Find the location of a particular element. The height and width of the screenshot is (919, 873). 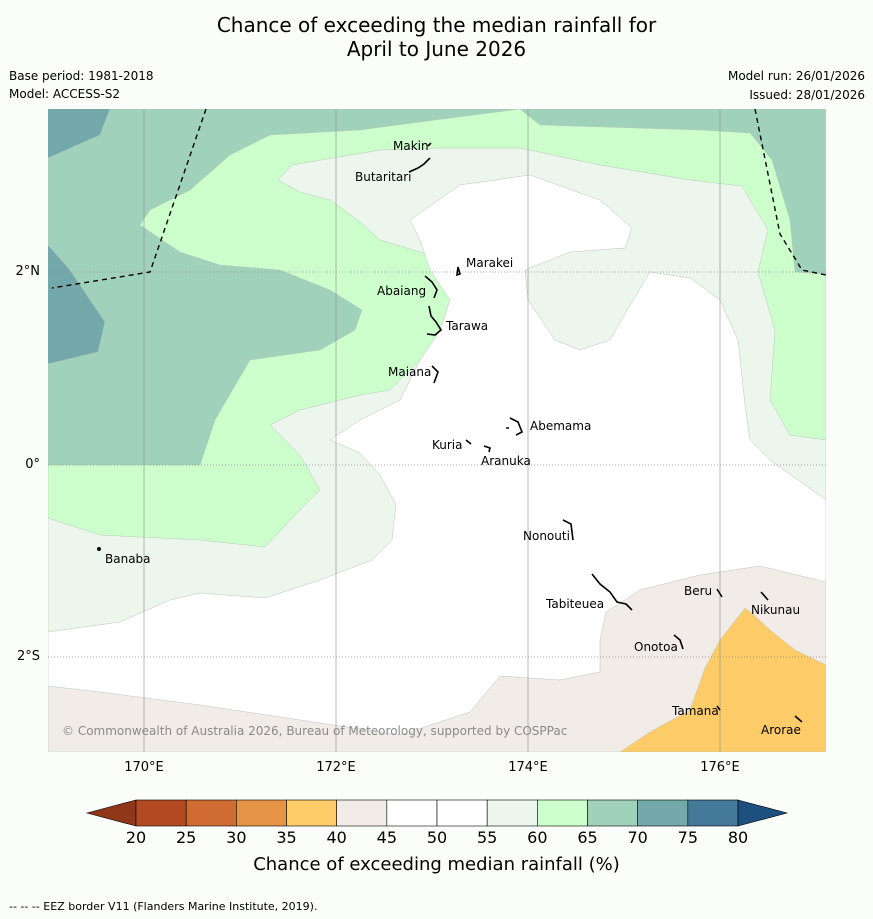

colorbar-tick-label: 80 is located at coordinates (738, 837).